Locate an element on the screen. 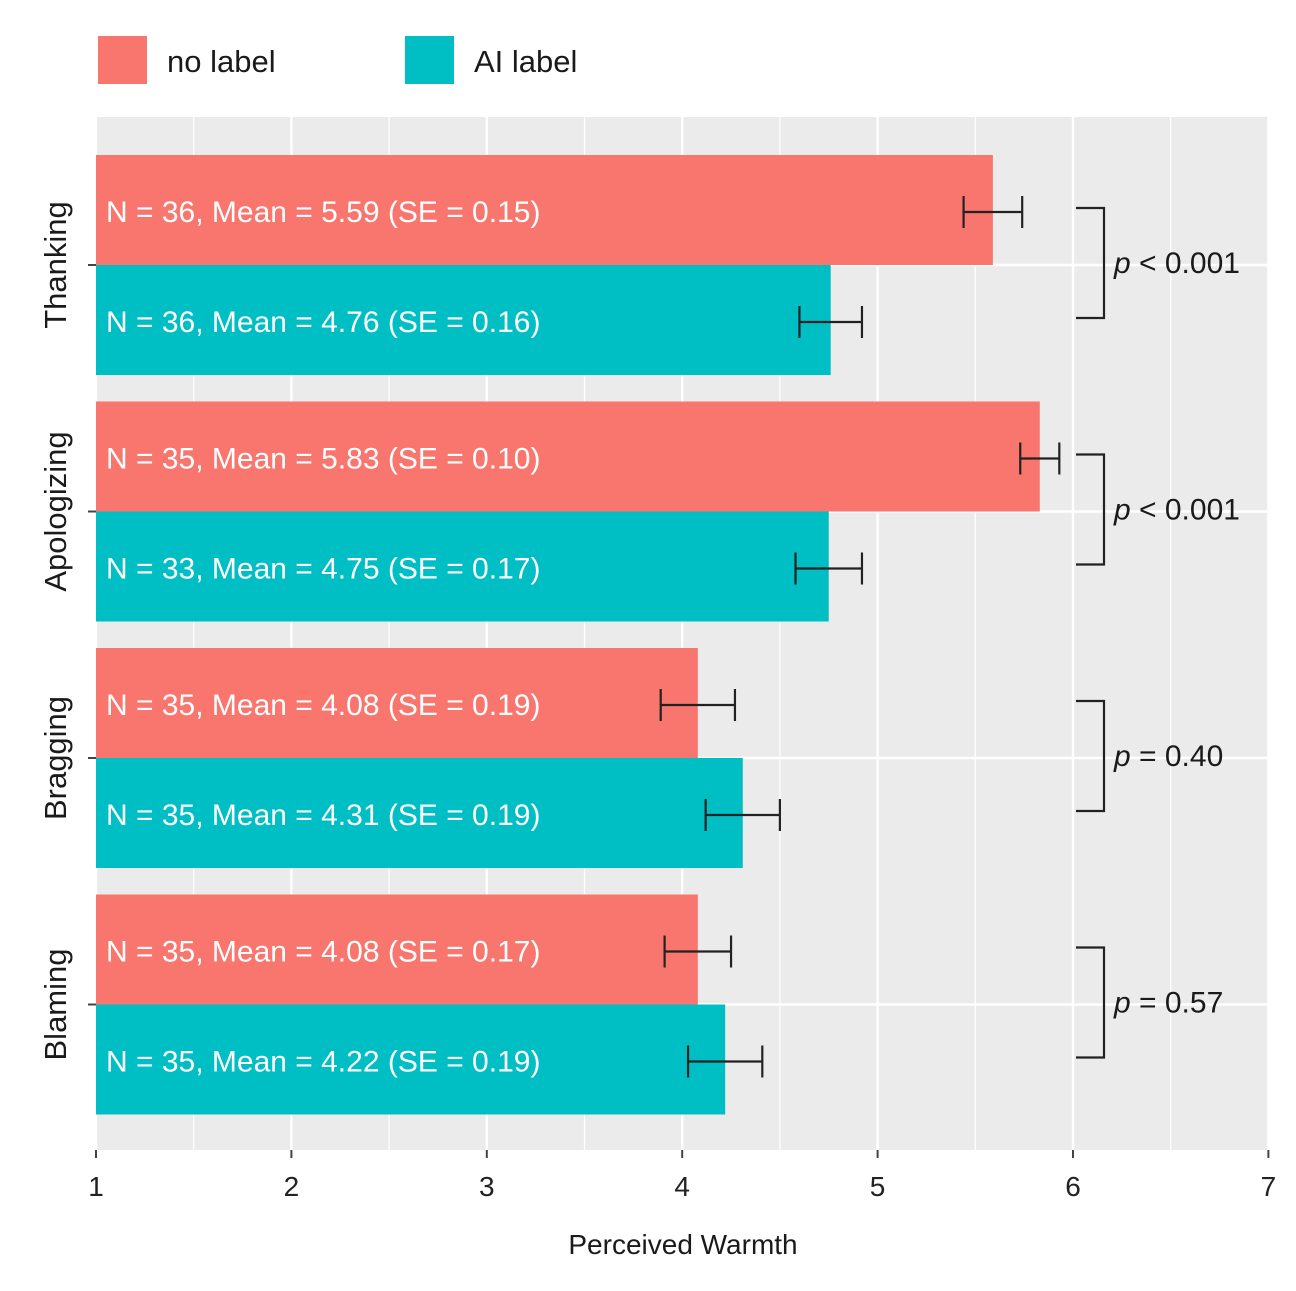 This screenshot has width=1296, height=1291. x-tick-label: 5 is located at coordinates (878, 1186).